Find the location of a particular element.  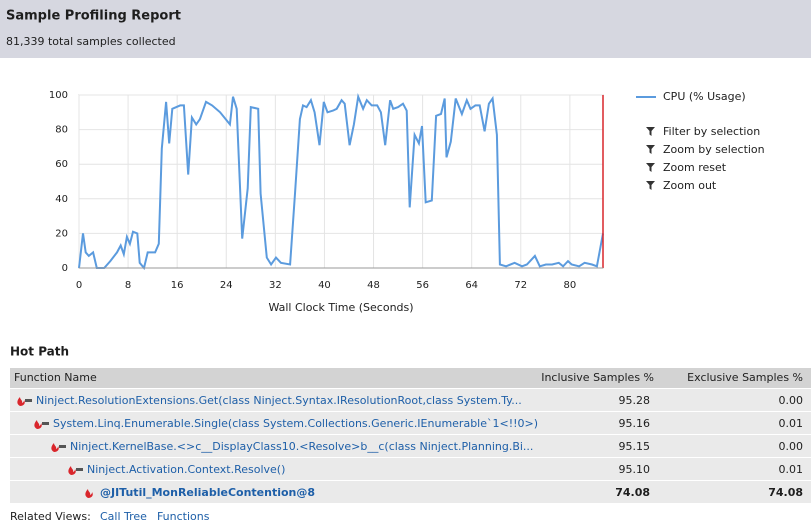

report-subtitle: 81,339 total samples collected is located at coordinates (91, 41).